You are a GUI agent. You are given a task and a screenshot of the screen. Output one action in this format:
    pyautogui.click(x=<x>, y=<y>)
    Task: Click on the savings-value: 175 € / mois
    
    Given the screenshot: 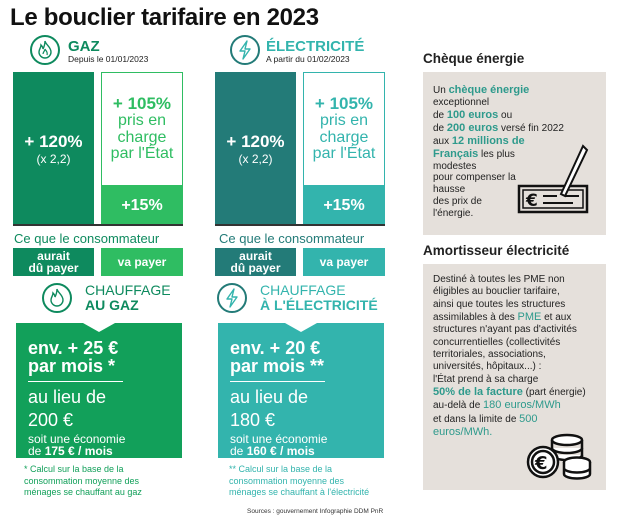 What is the action you would take?
    pyautogui.click(x=78, y=451)
    